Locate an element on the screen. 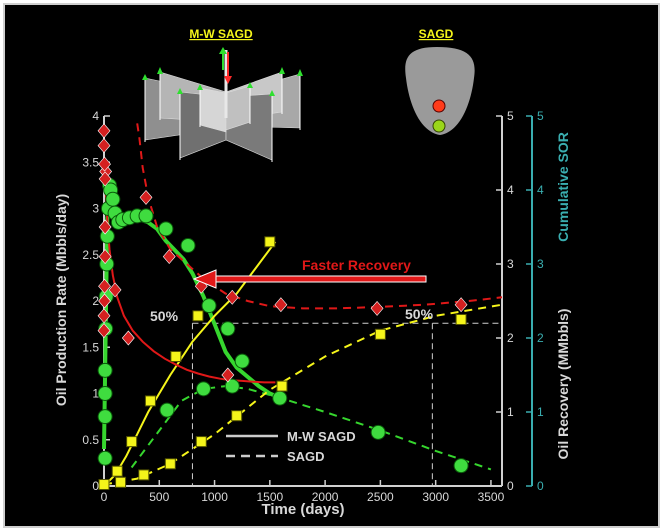  left-tick-label: 1.5 is located at coordinates (90, 347).